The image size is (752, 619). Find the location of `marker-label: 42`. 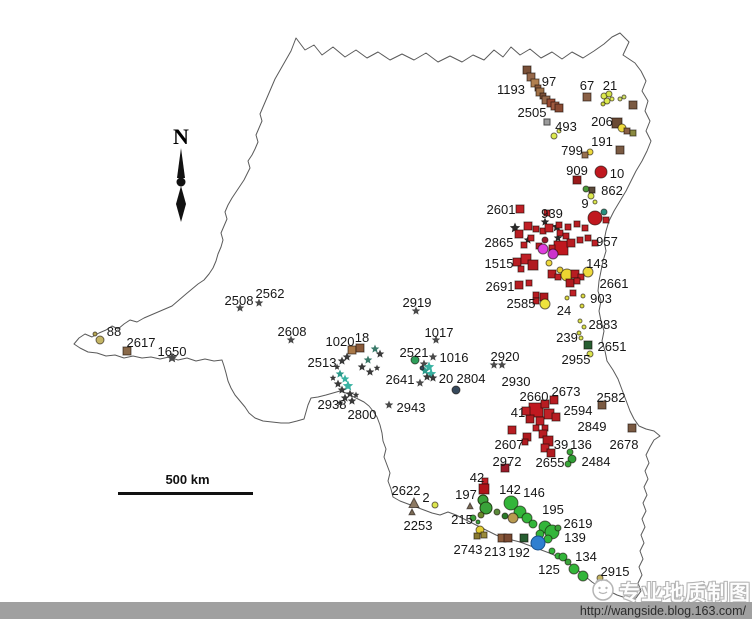

marker-label: 42 is located at coordinates (477, 477).